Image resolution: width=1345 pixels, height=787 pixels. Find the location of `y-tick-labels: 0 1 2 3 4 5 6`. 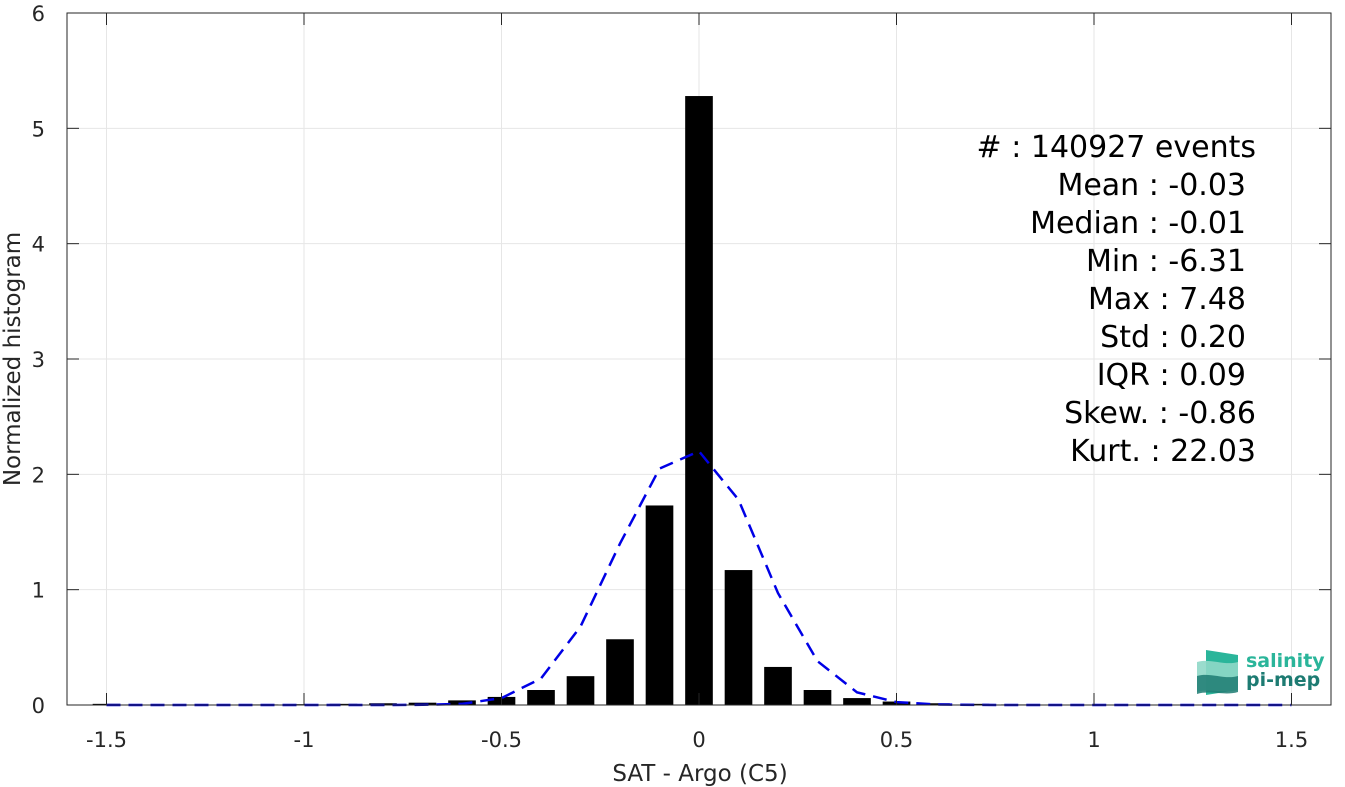

y-tick-labels: 0 1 2 3 4 5 6 is located at coordinates (38, 360).